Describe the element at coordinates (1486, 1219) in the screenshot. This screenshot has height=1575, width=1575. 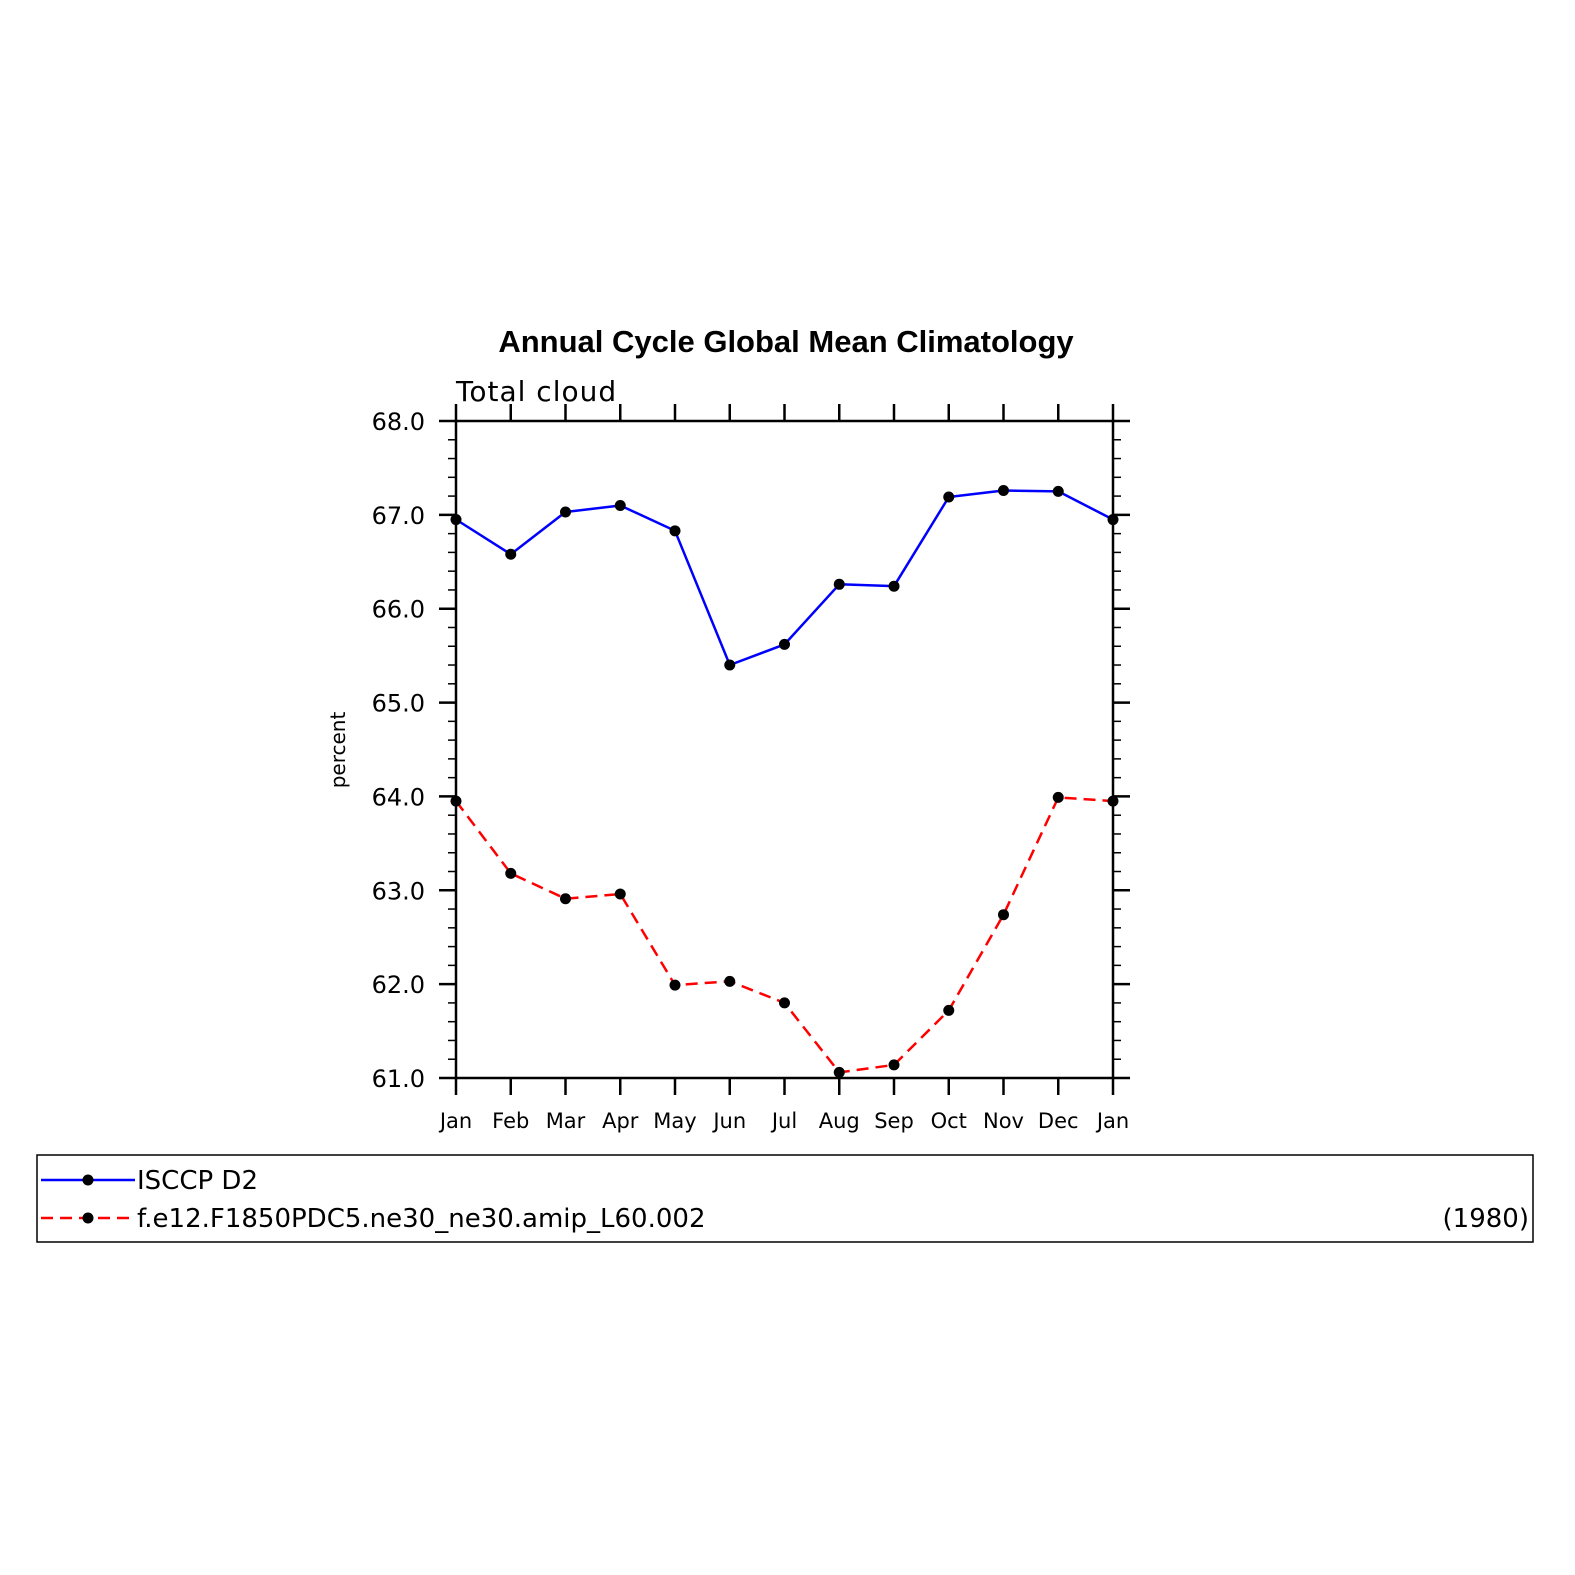
I see `legend-note: (1980)` at that location.